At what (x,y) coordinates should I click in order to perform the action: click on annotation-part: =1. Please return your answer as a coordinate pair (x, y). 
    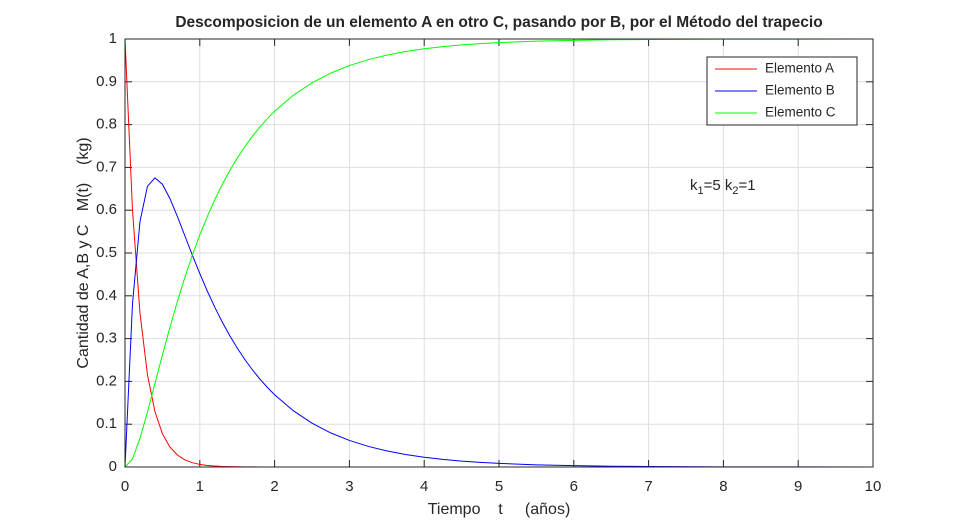
    Looking at the image, I should click on (747, 185).